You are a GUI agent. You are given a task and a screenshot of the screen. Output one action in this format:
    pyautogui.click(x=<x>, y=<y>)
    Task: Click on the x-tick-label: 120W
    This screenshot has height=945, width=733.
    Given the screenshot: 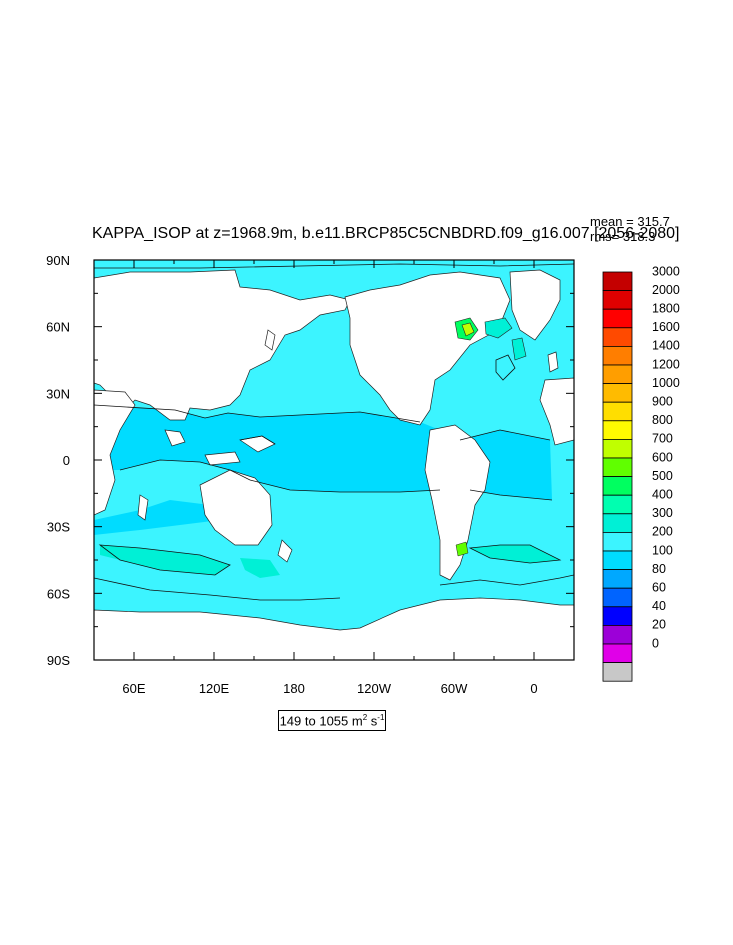 What is the action you would take?
    pyautogui.click(x=374, y=688)
    